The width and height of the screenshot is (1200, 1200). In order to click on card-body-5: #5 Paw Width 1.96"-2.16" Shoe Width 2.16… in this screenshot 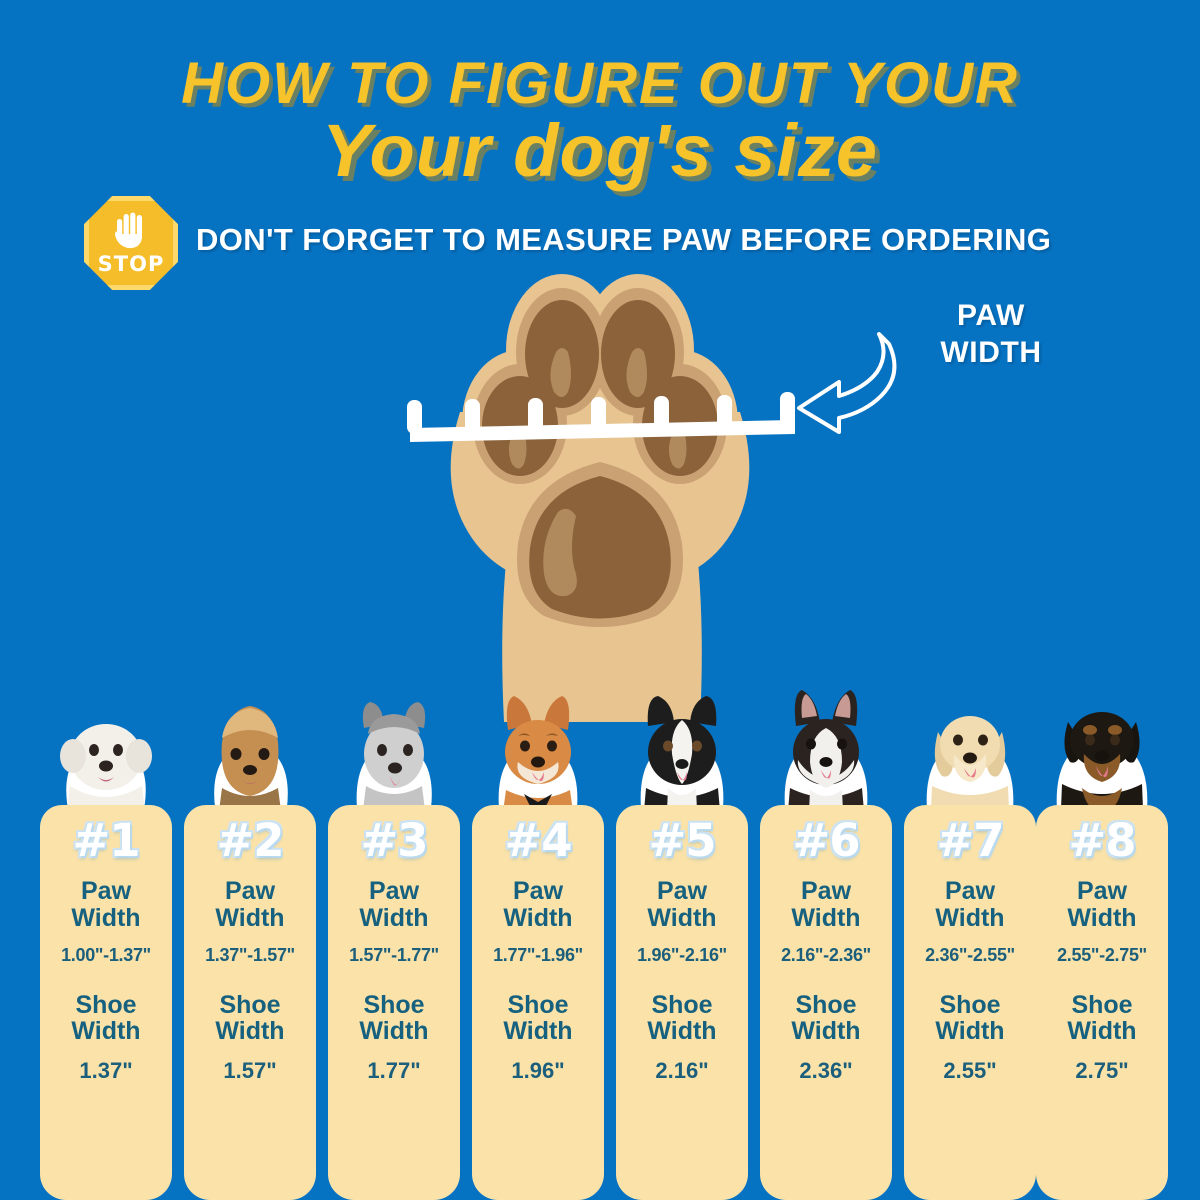, I will do `click(682, 1002)`.